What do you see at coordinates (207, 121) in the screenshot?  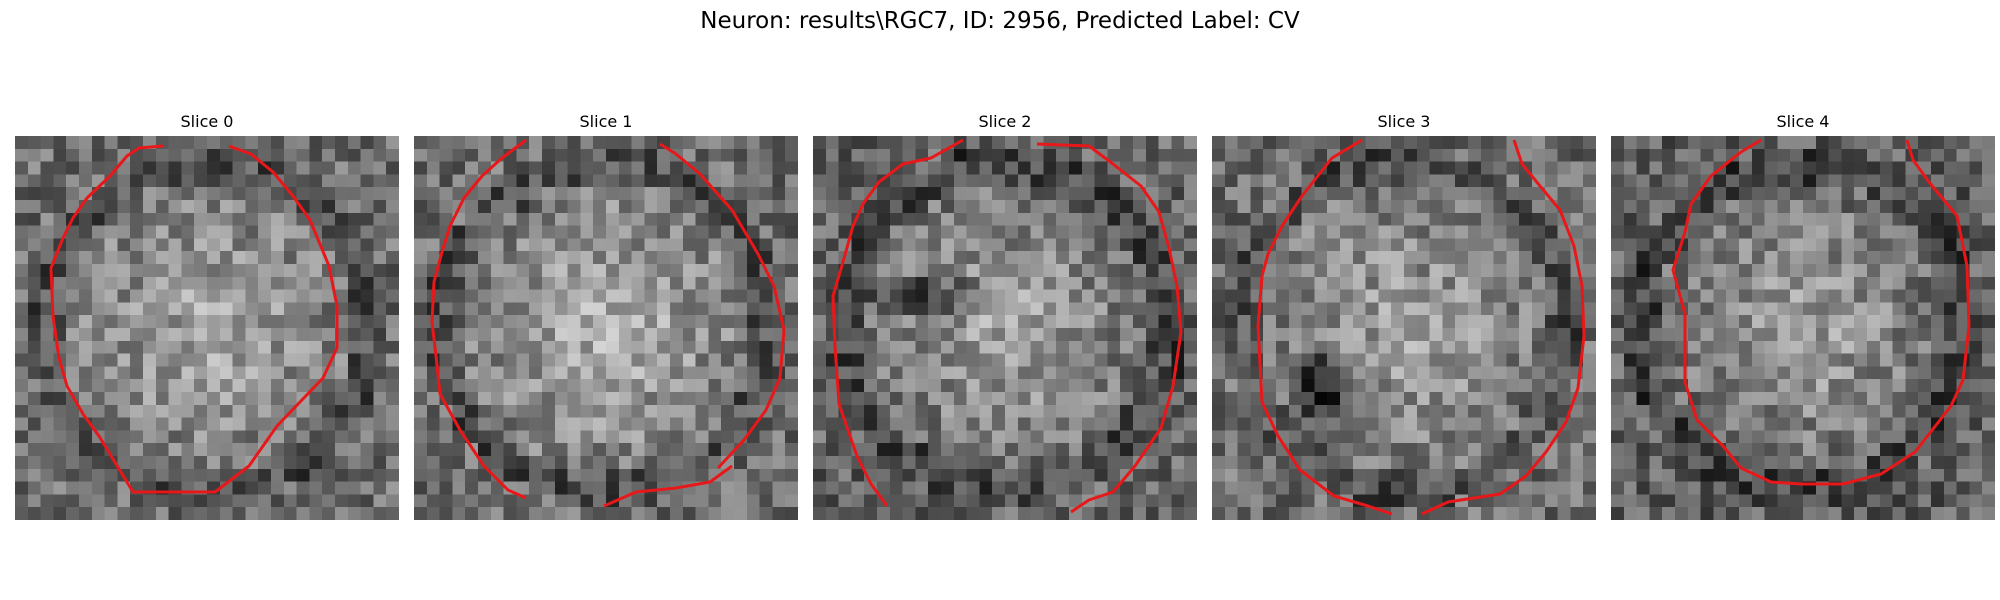 I see `slice-title-0: Slice 0` at bounding box center [207, 121].